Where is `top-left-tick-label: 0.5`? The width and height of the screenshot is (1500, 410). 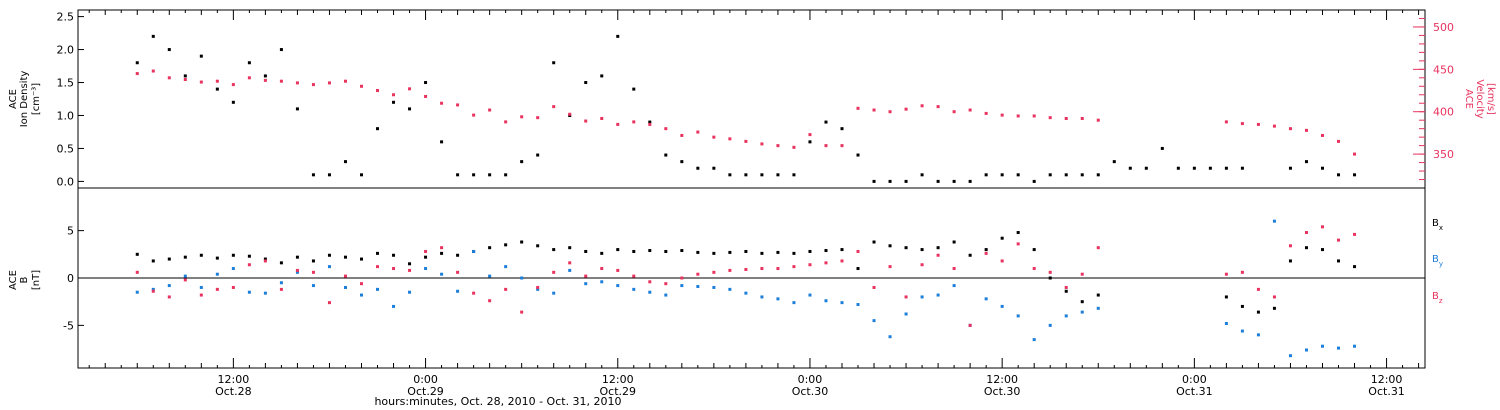
top-left-tick-label: 0.5 is located at coordinates (66, 148).